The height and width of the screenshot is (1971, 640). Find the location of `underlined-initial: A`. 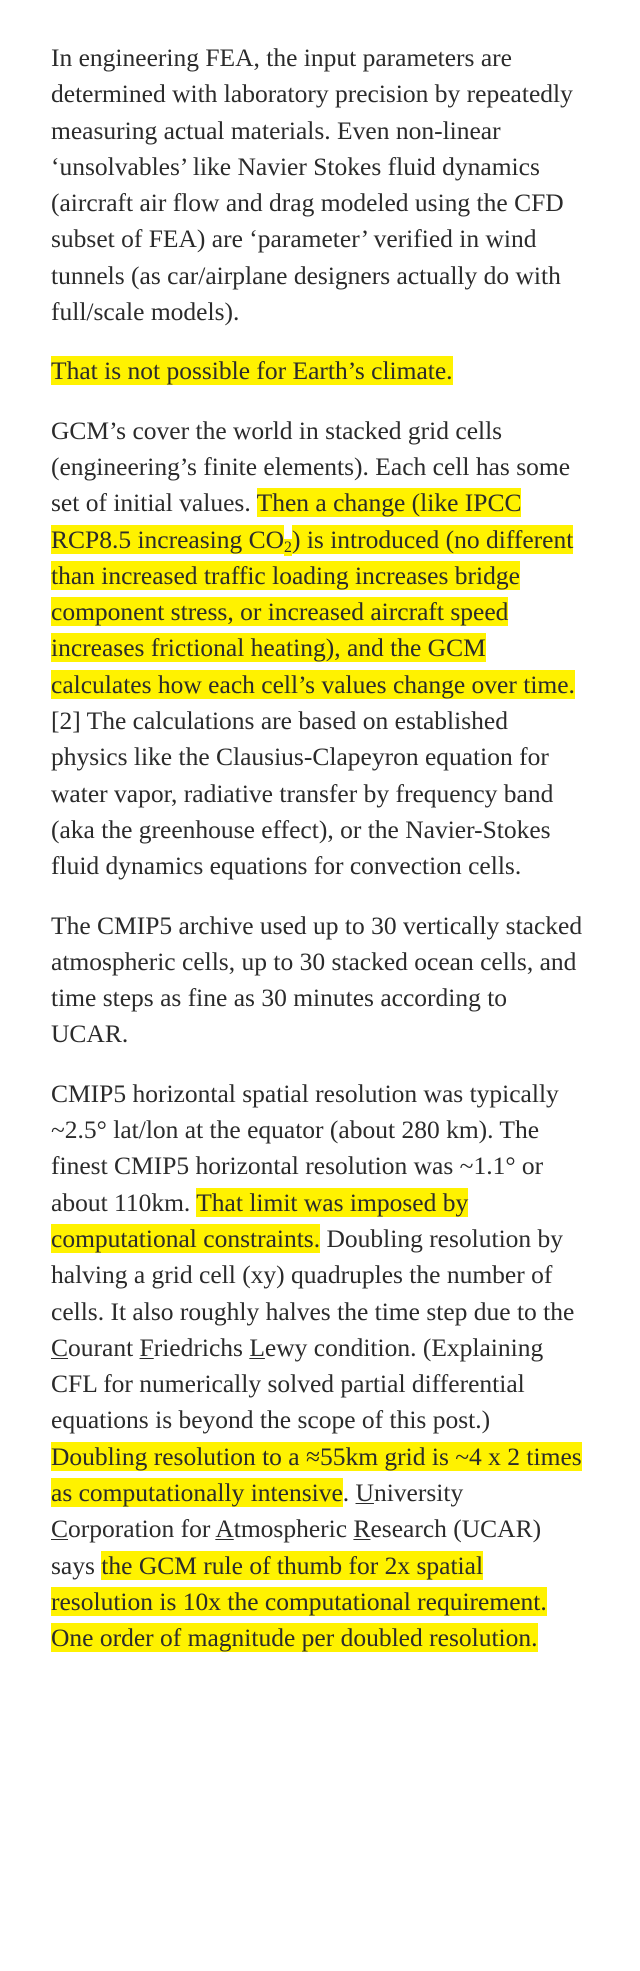

underlined-initial: A is located at coordinates (224, 1529).